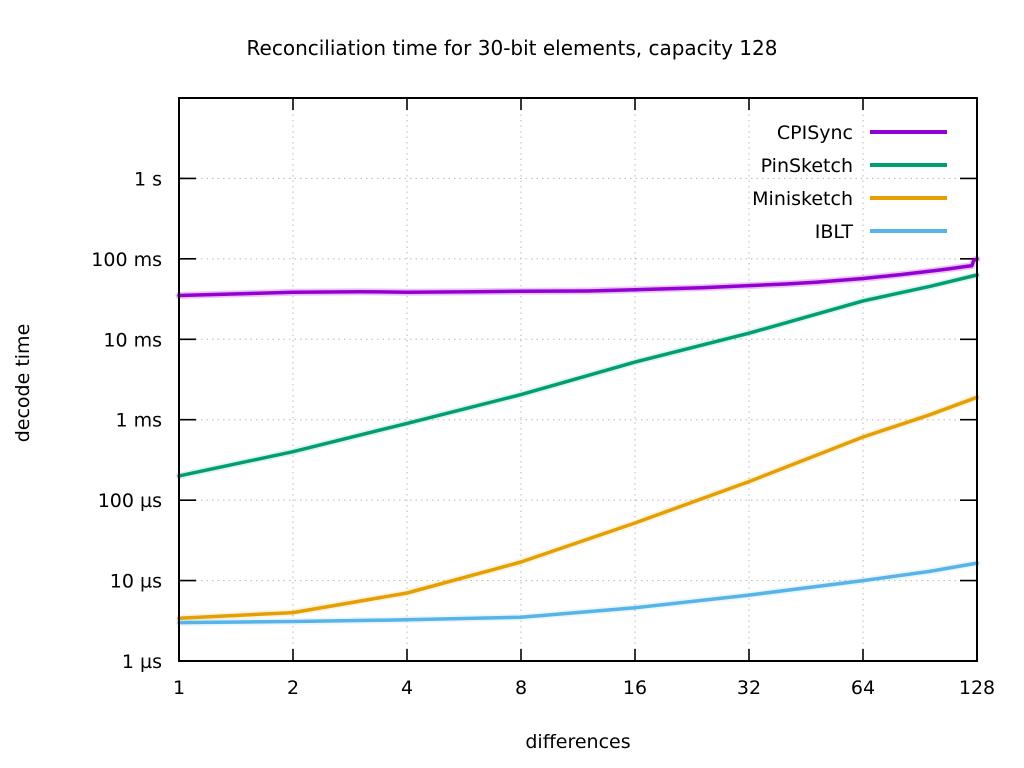 This screenshot has width=1024, height=768. What do you see at coordinates (807, 166) in the screenshot?
I see `legend-label-pinsketch: PinSketch` at bounding box center [807, 166].